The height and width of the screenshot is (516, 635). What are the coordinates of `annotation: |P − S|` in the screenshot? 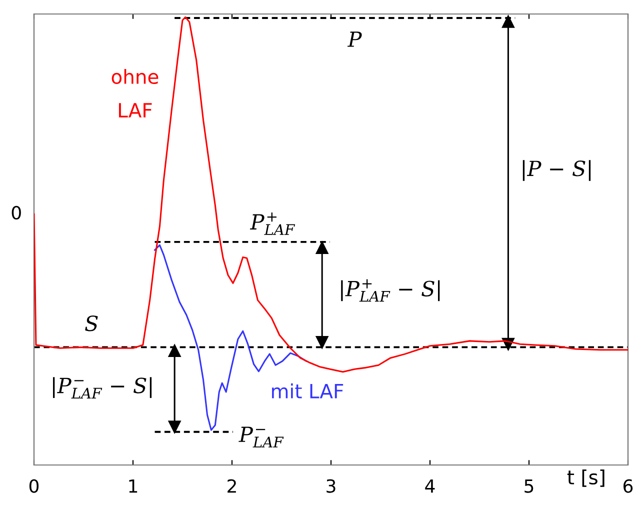 It's located at (556, 170).